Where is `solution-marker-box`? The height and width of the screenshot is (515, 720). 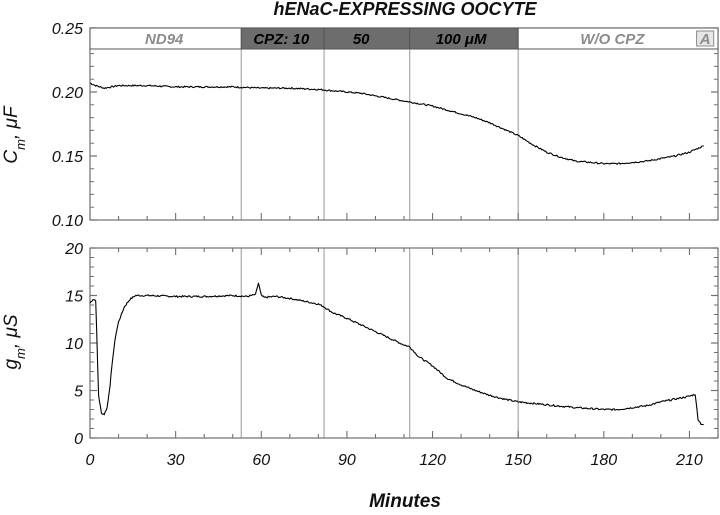 solution-marker-box is located at coordinates (705, 38).